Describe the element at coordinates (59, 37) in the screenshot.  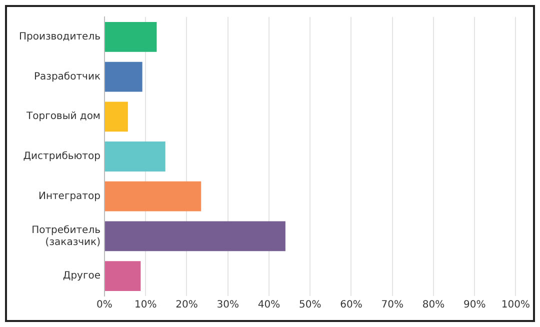
I see `y-tick-label: Производитель` at that location.